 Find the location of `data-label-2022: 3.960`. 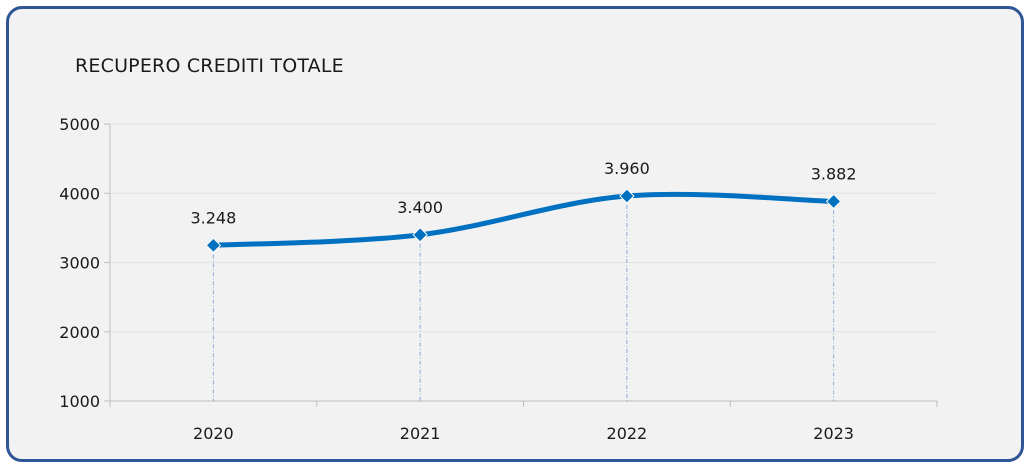

data-label-2022: 3.960 is located at coordinates (627, 168).